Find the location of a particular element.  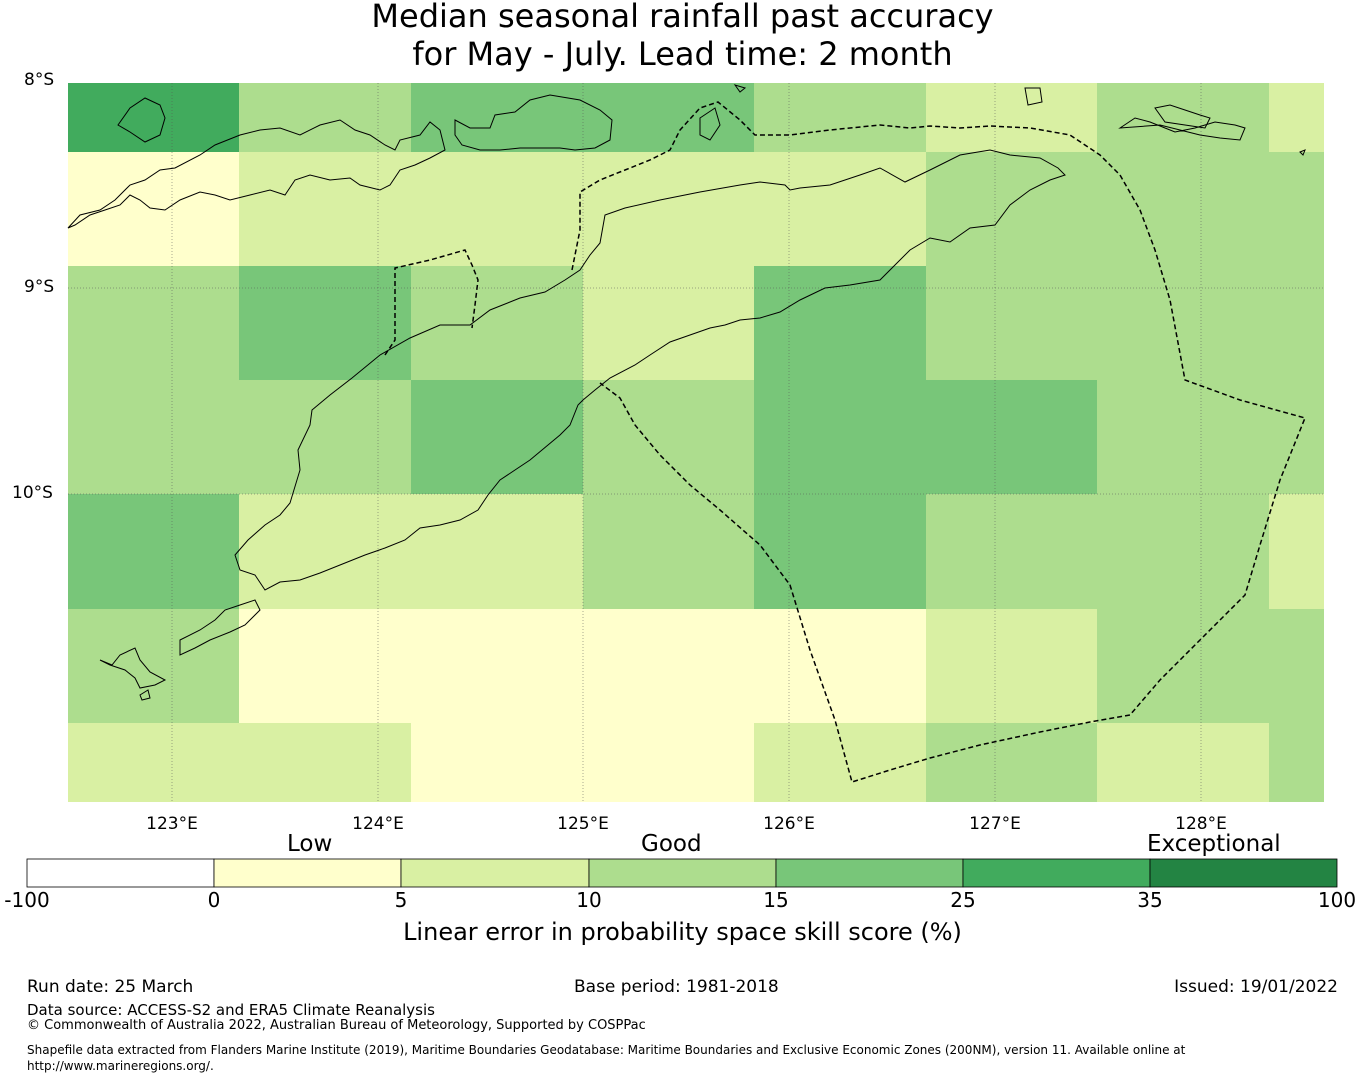

colorbar-tick: 0 is located at coordinates (214, 900).